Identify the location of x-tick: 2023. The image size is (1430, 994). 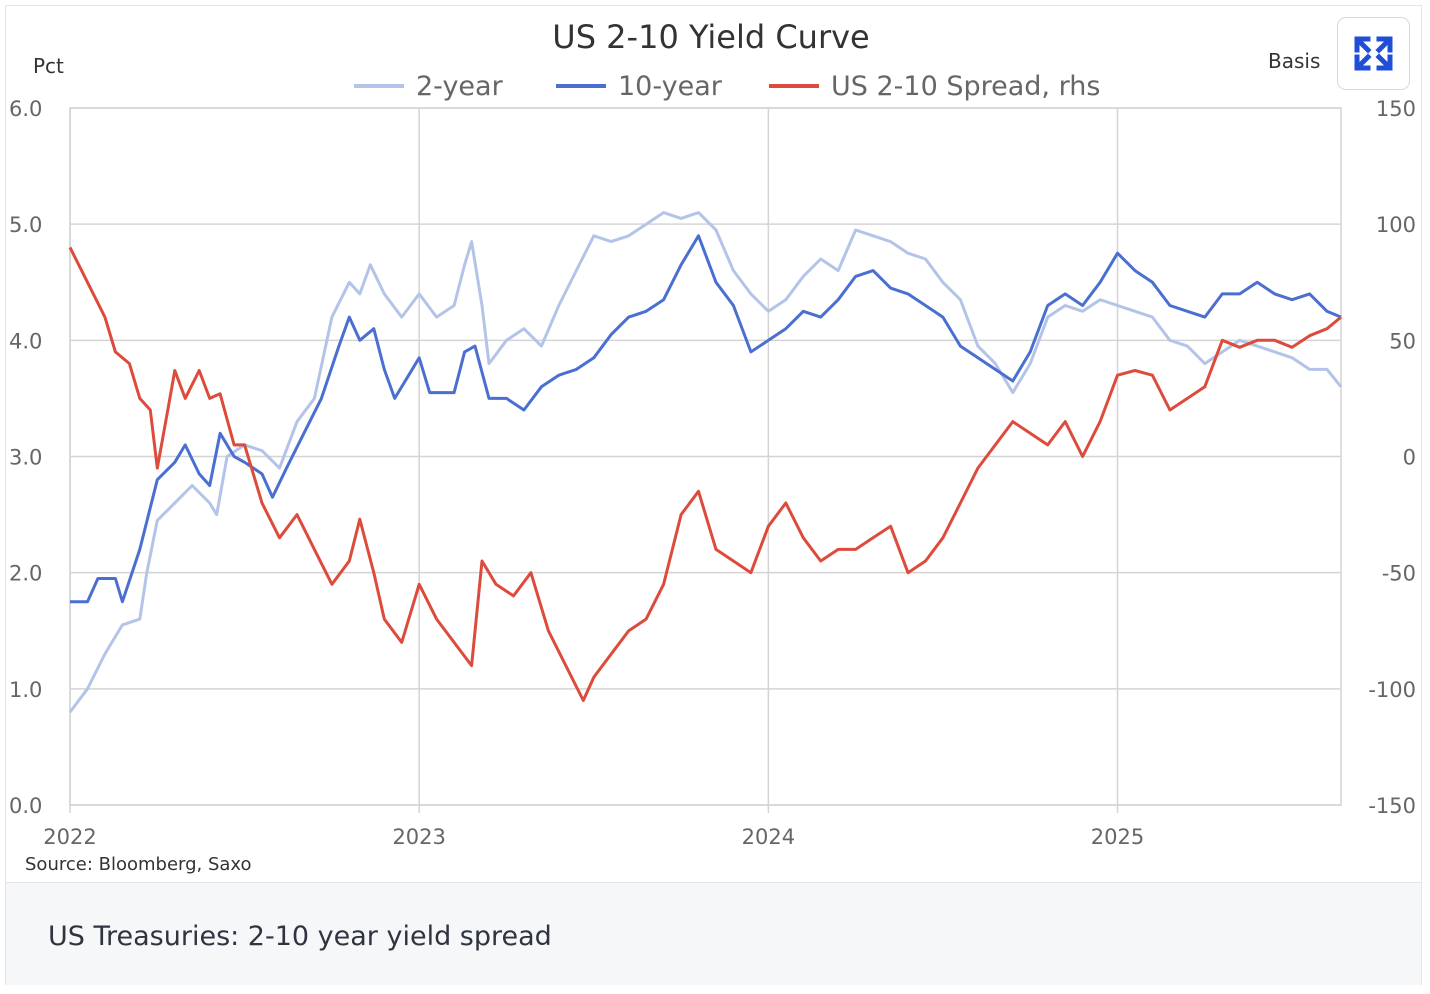
(418, 837).